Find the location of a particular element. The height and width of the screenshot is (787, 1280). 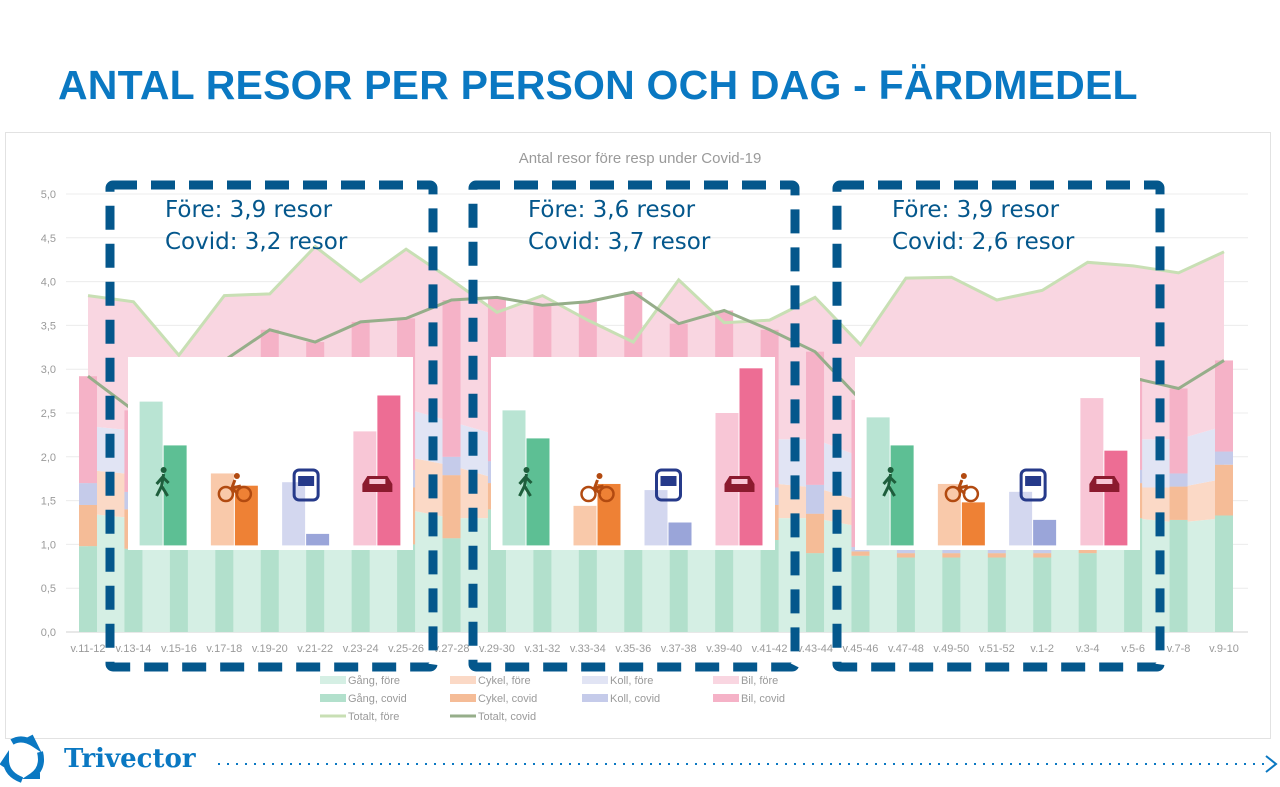

logo-arrows is located at coordinates (22, 758).